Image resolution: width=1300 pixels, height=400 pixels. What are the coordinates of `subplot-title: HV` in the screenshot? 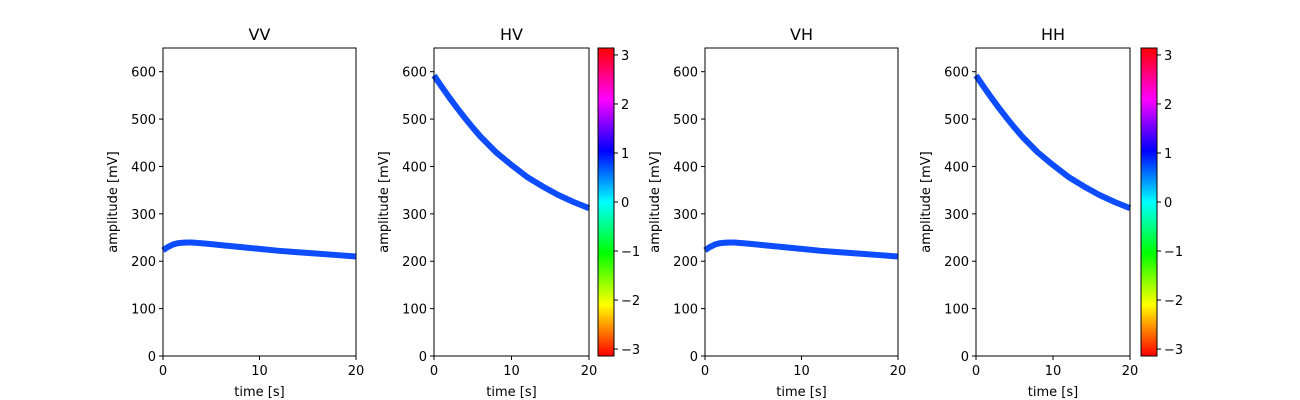 It's located at (511, 34).